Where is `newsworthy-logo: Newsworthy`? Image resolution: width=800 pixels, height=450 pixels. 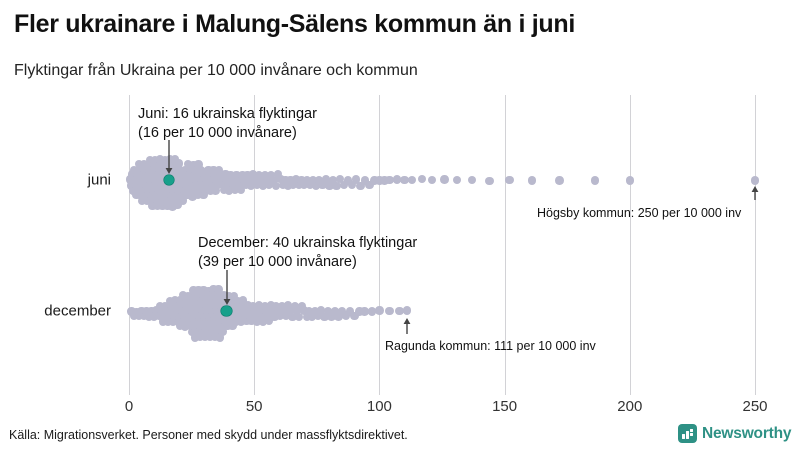 newsworthy-logo: Newsworthy is located at coordinates (735, 433).